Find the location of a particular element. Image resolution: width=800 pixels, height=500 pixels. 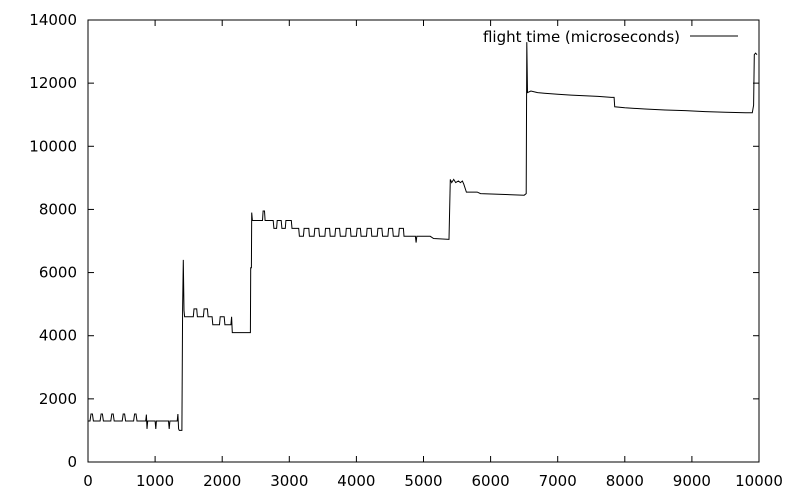

y-tick-label-2000: 2000 is located at coordinates (58, 399).